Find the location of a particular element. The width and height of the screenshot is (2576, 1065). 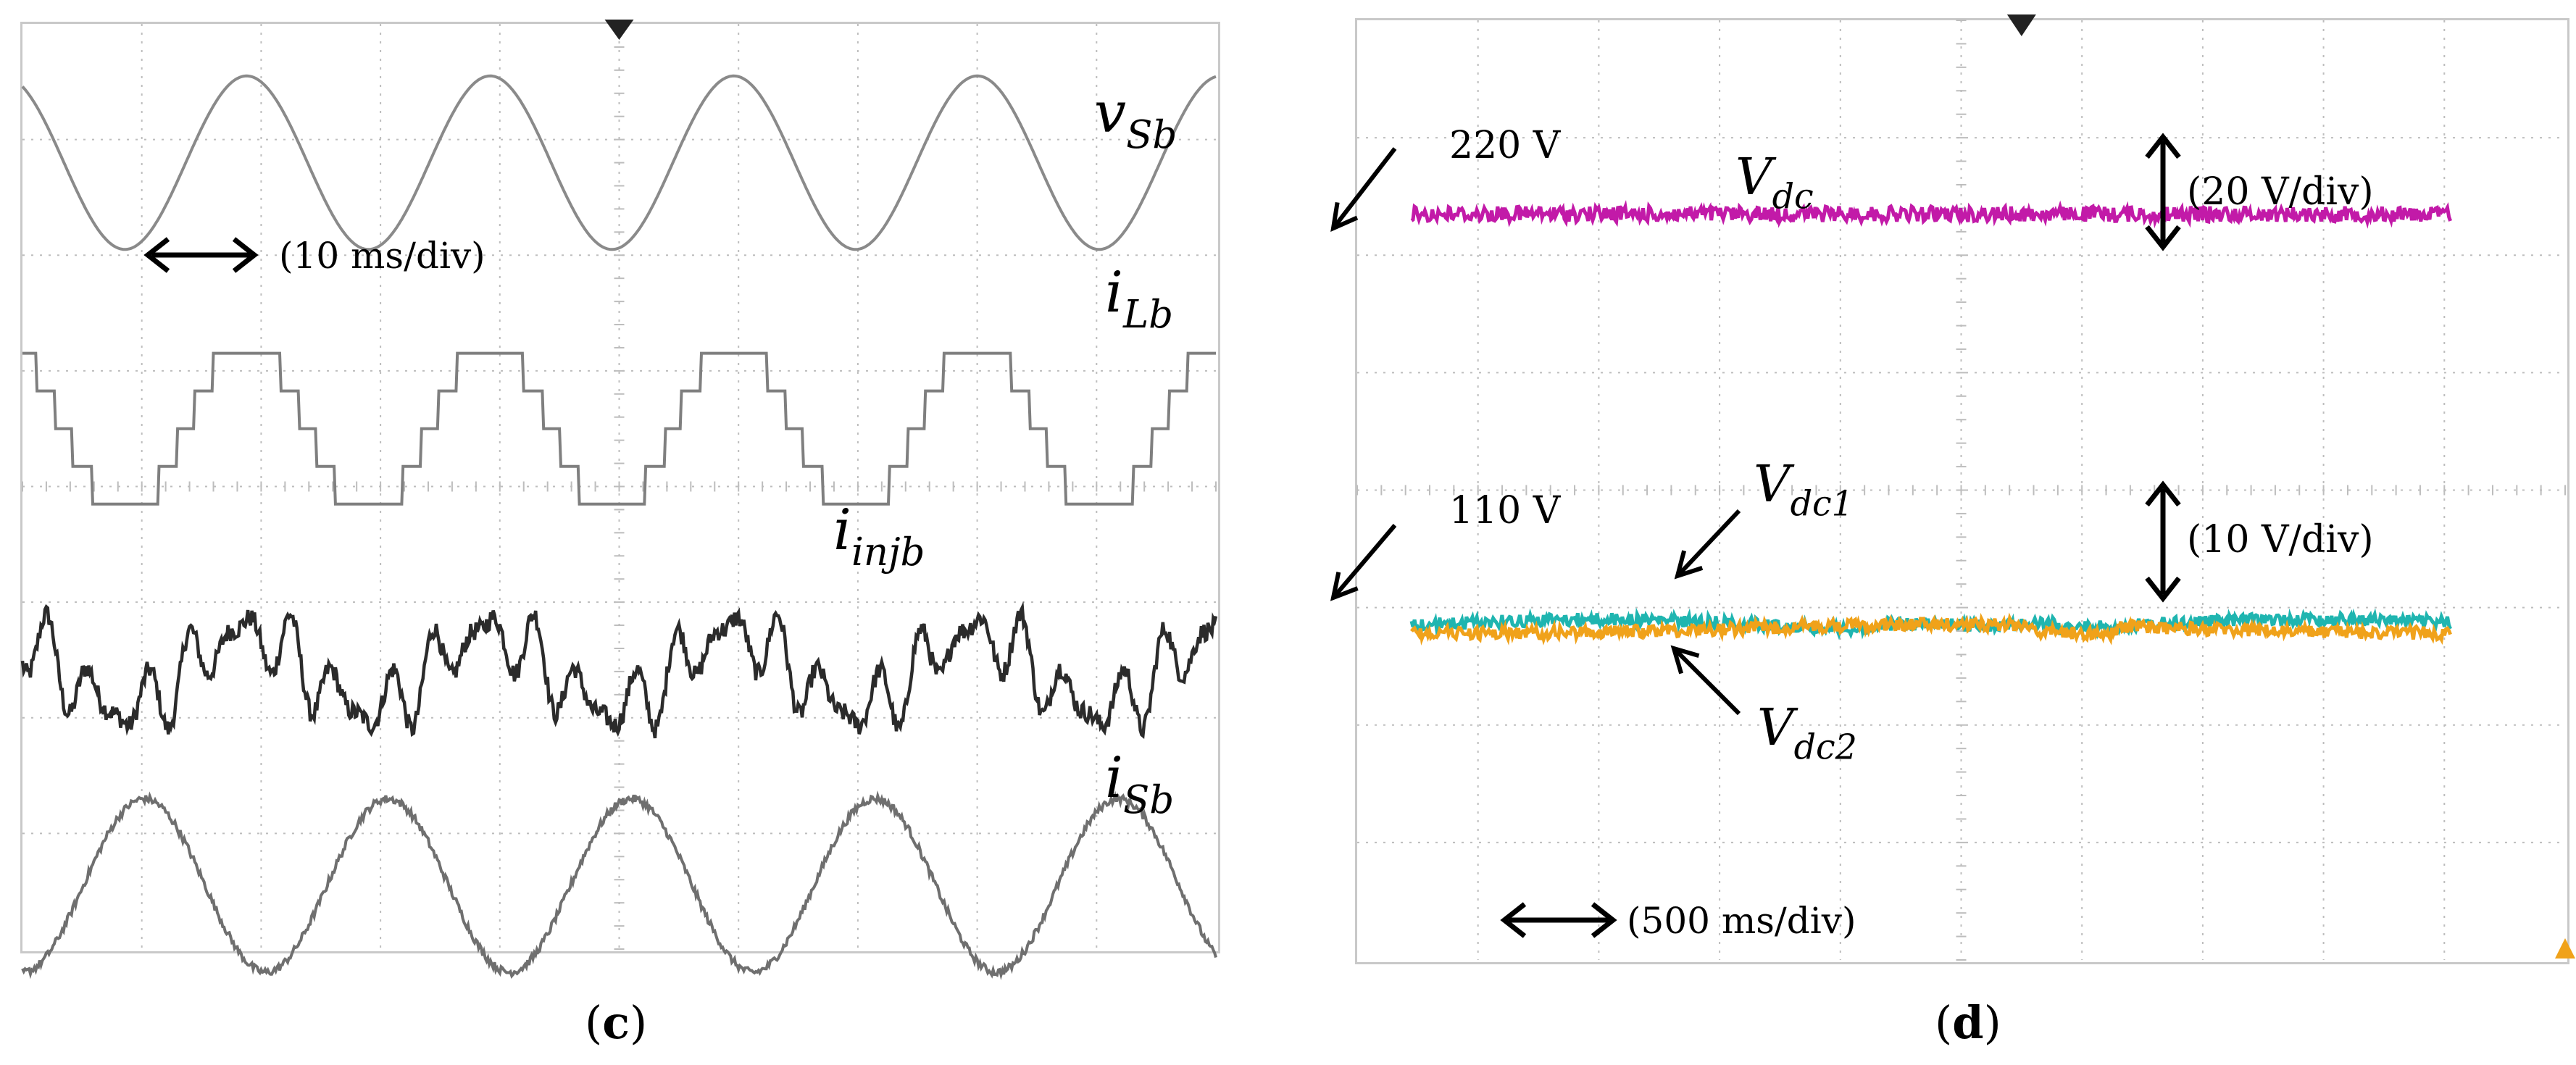

label-20v-div: (20 V/div) is located at coordinates (2280, 192).